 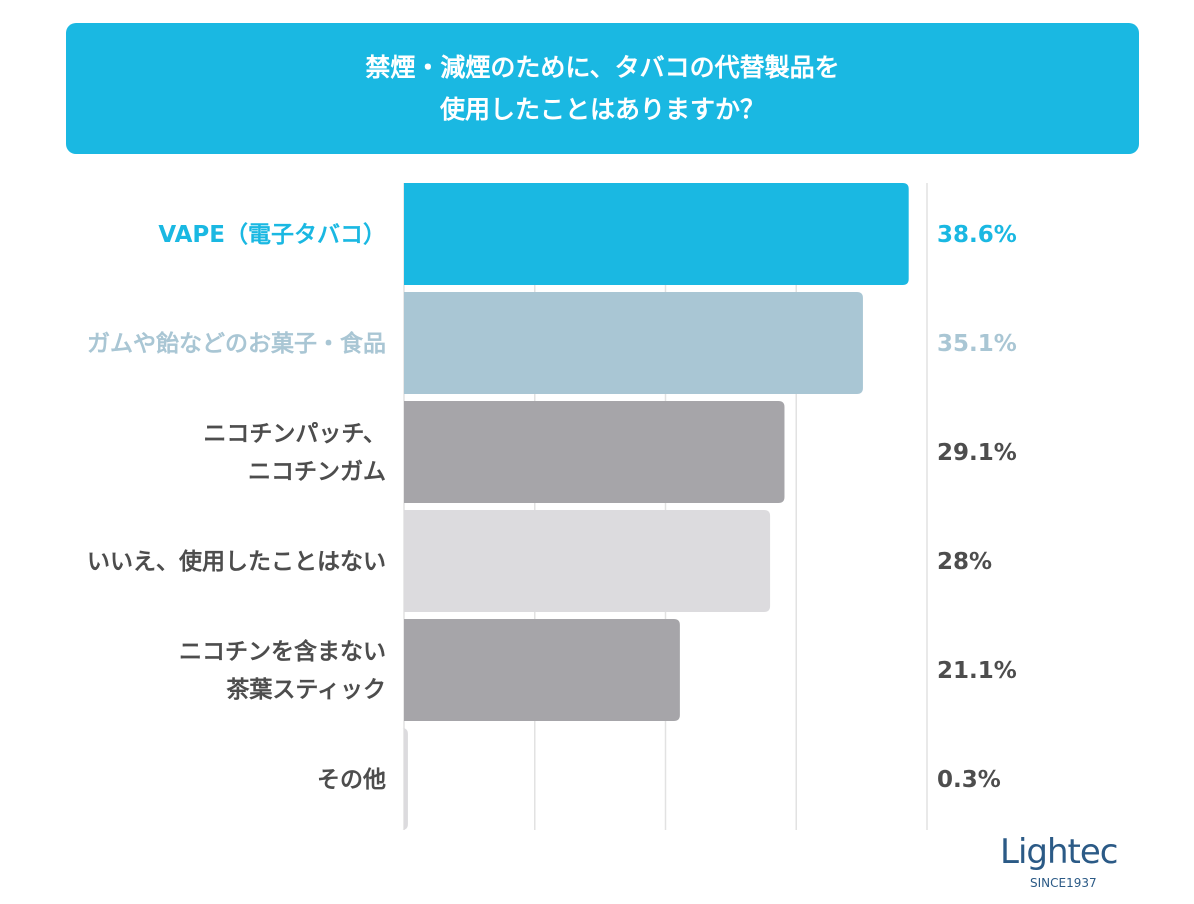 I want to click on value-label: 38.6%, so click(x=977, y=235).